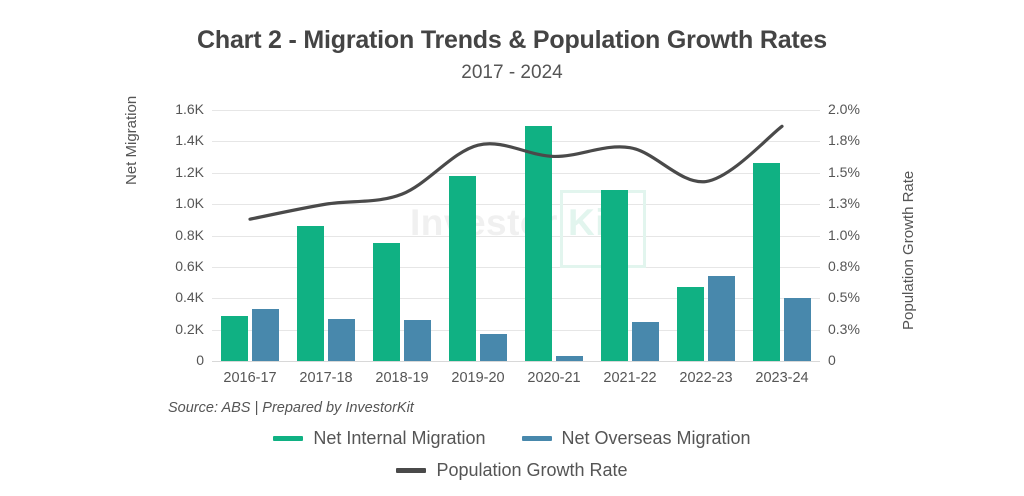 The image size is (1024, 496). What do you see at coordinates (189, 265) in the screenshot?
I see `left-axis-tick-label: 0.6K` at bounding box center [189, 265].